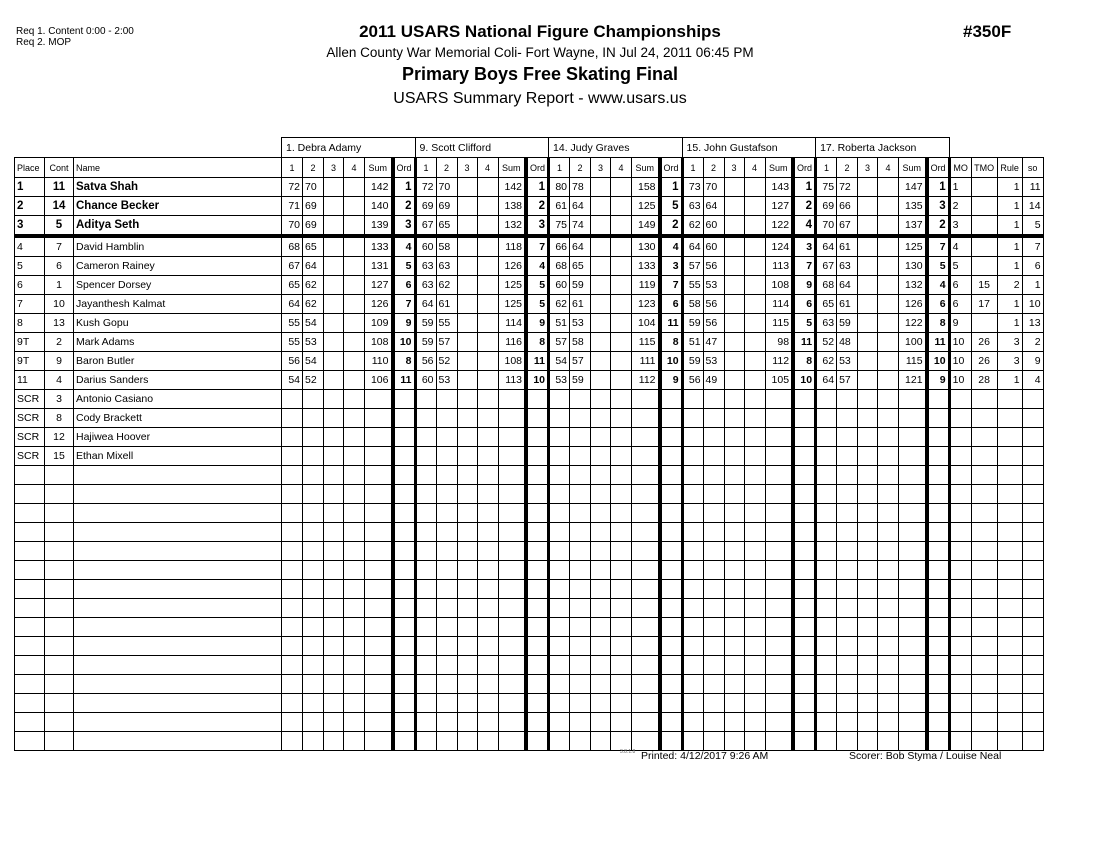 The height and width of the screenshot is (850, 1100). I want to click on col-judge-2: 3, so click(467, 167).